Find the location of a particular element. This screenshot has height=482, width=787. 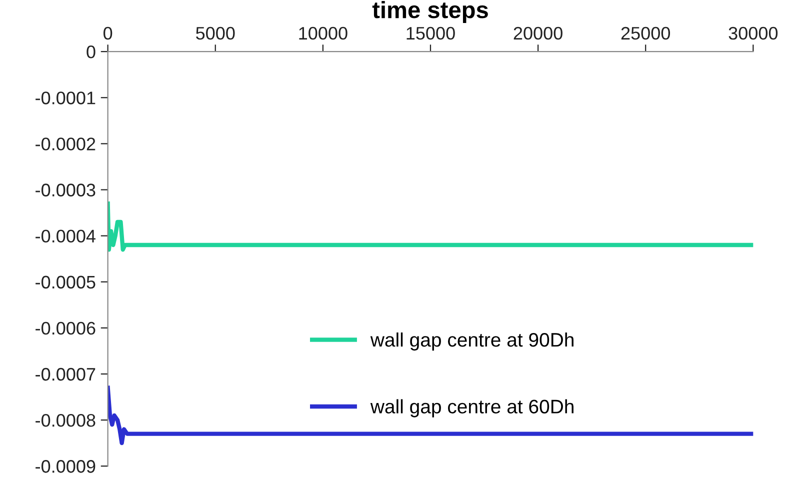

x-tick-label: 0 is located at coordinates (108, 33).